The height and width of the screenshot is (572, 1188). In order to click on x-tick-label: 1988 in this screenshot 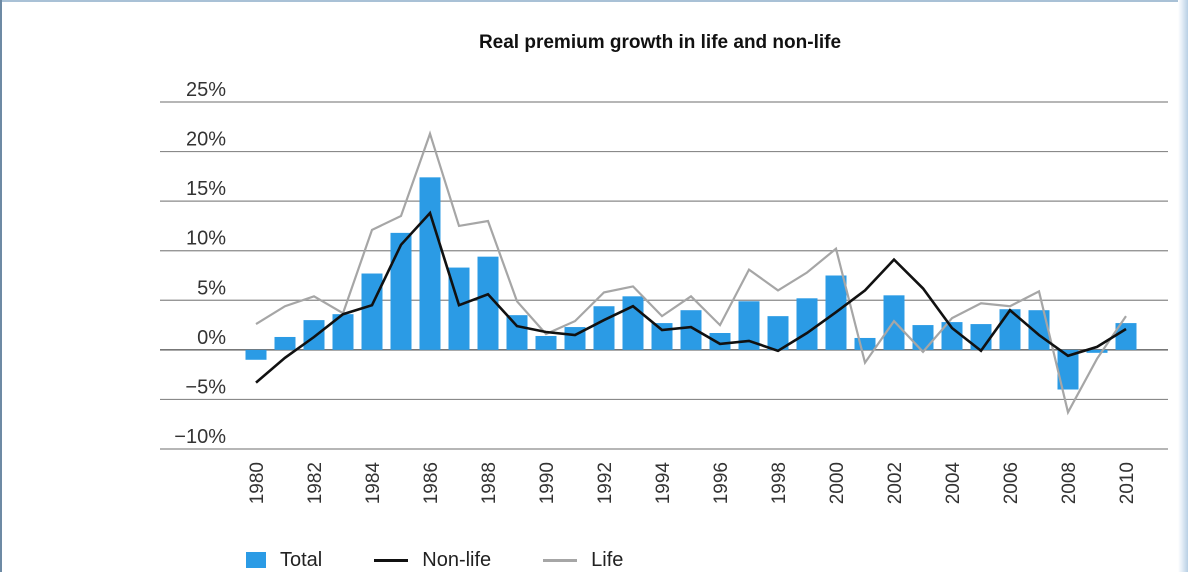, I will do `click(489, 483)`.